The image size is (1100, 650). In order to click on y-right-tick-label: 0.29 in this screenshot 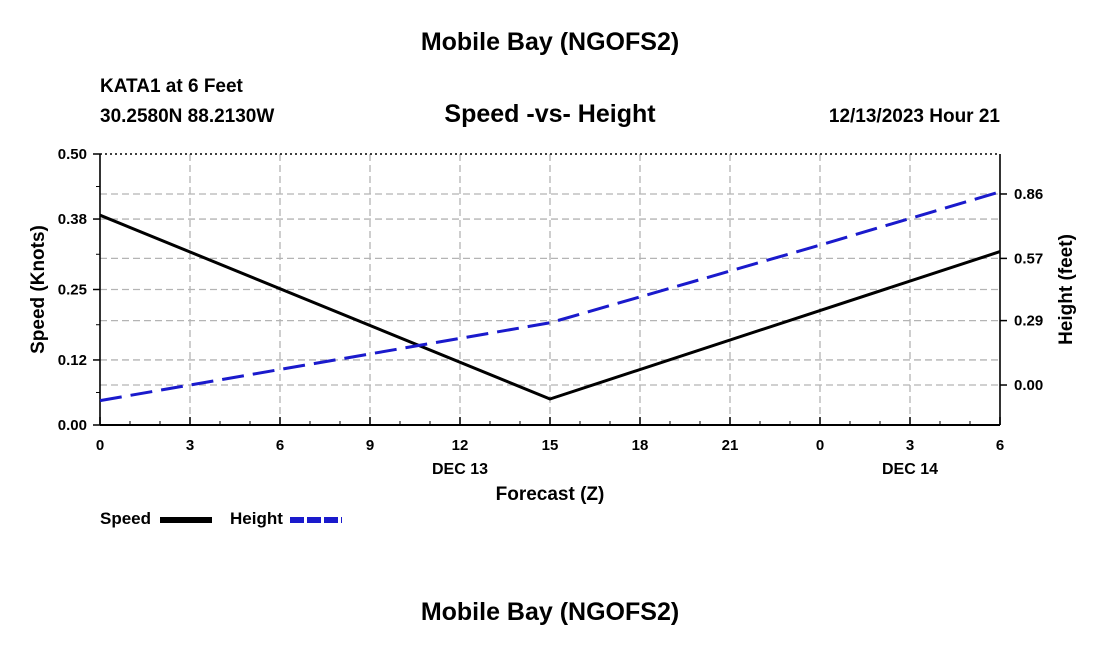, I will do `click(1028, 321)`.